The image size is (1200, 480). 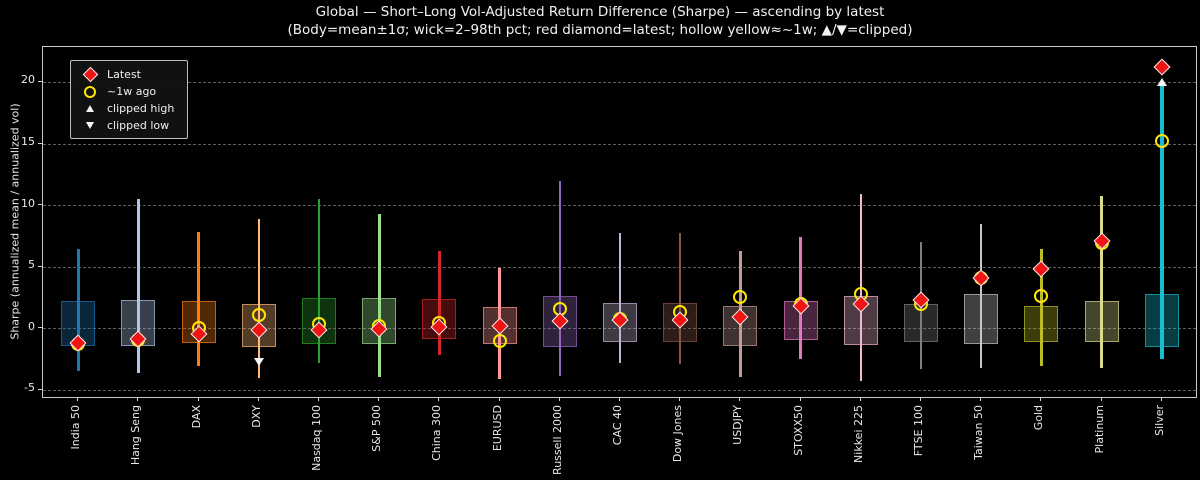 What do you see at coordinates (1099, 429) in the screenshot?
I see `x-tick-label: Platinum` at bounding box center [1099, 429].